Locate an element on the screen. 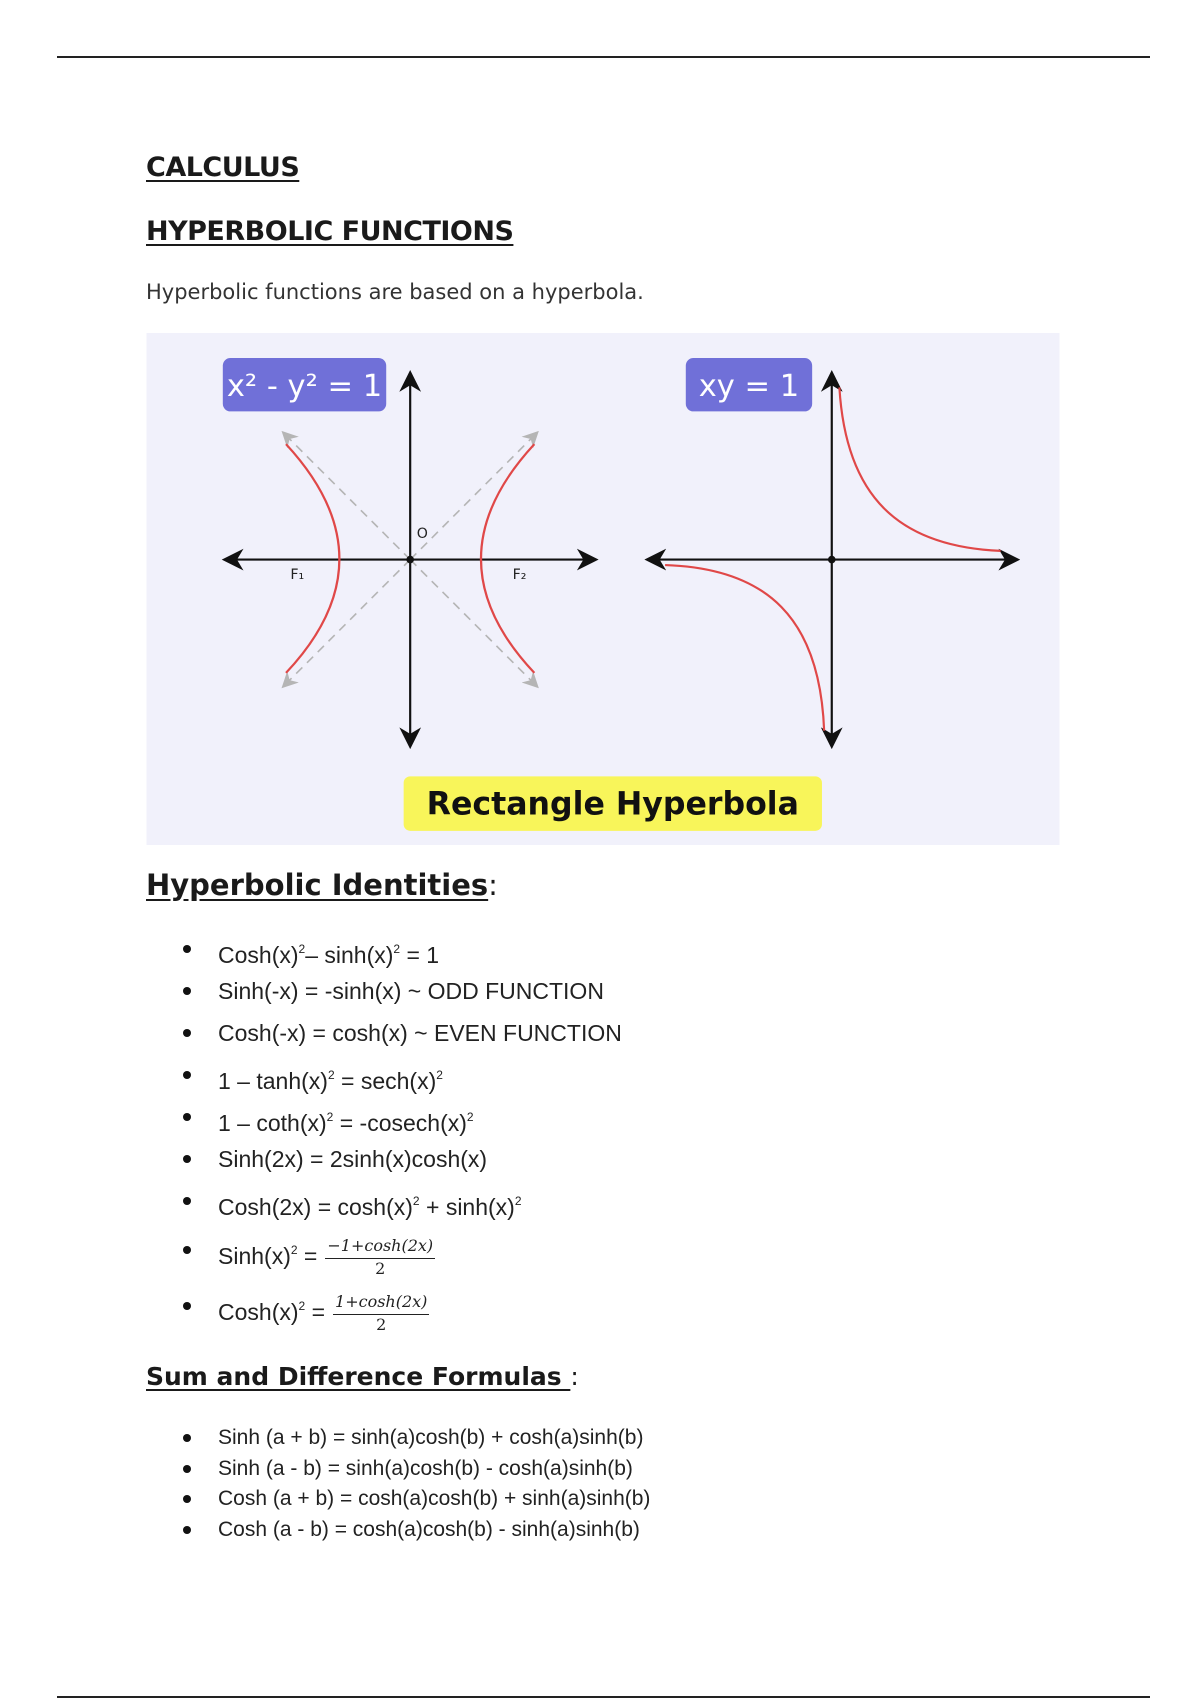 The width and height of the screenshot is (1200, 1700). list-item: 1 – coth(x)2 = -cosech(x)2 is located at coordinates (401, 1117).